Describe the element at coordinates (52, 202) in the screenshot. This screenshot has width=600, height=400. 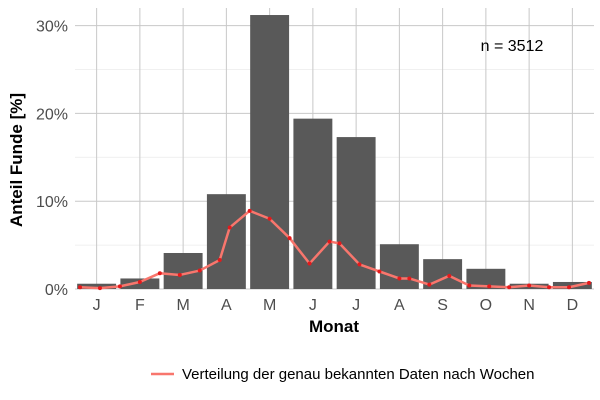
I see `y-tick-label: 10%` at that location.